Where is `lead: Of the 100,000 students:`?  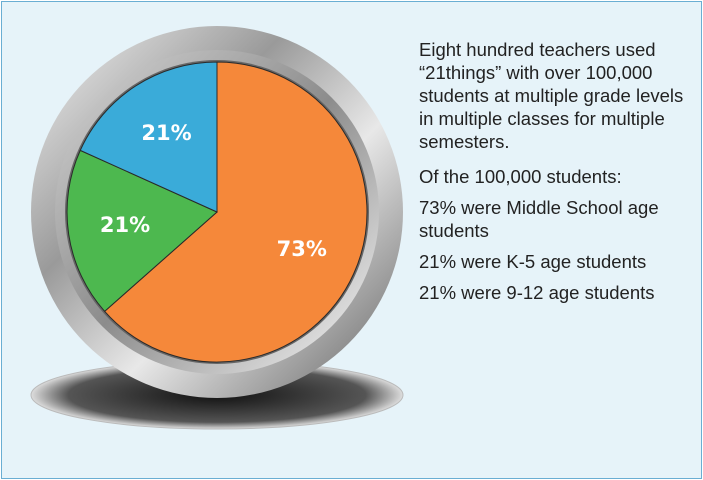
lead: Of the 100,000 students: is located at coordinates (520, 176).